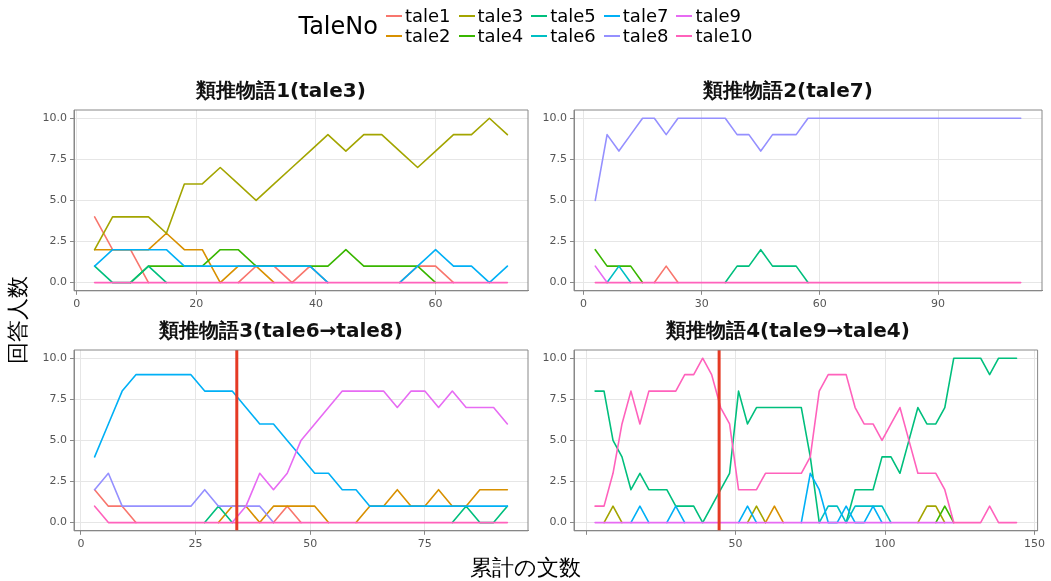  I want to click on legend-label: tale2, so click(427, 35).